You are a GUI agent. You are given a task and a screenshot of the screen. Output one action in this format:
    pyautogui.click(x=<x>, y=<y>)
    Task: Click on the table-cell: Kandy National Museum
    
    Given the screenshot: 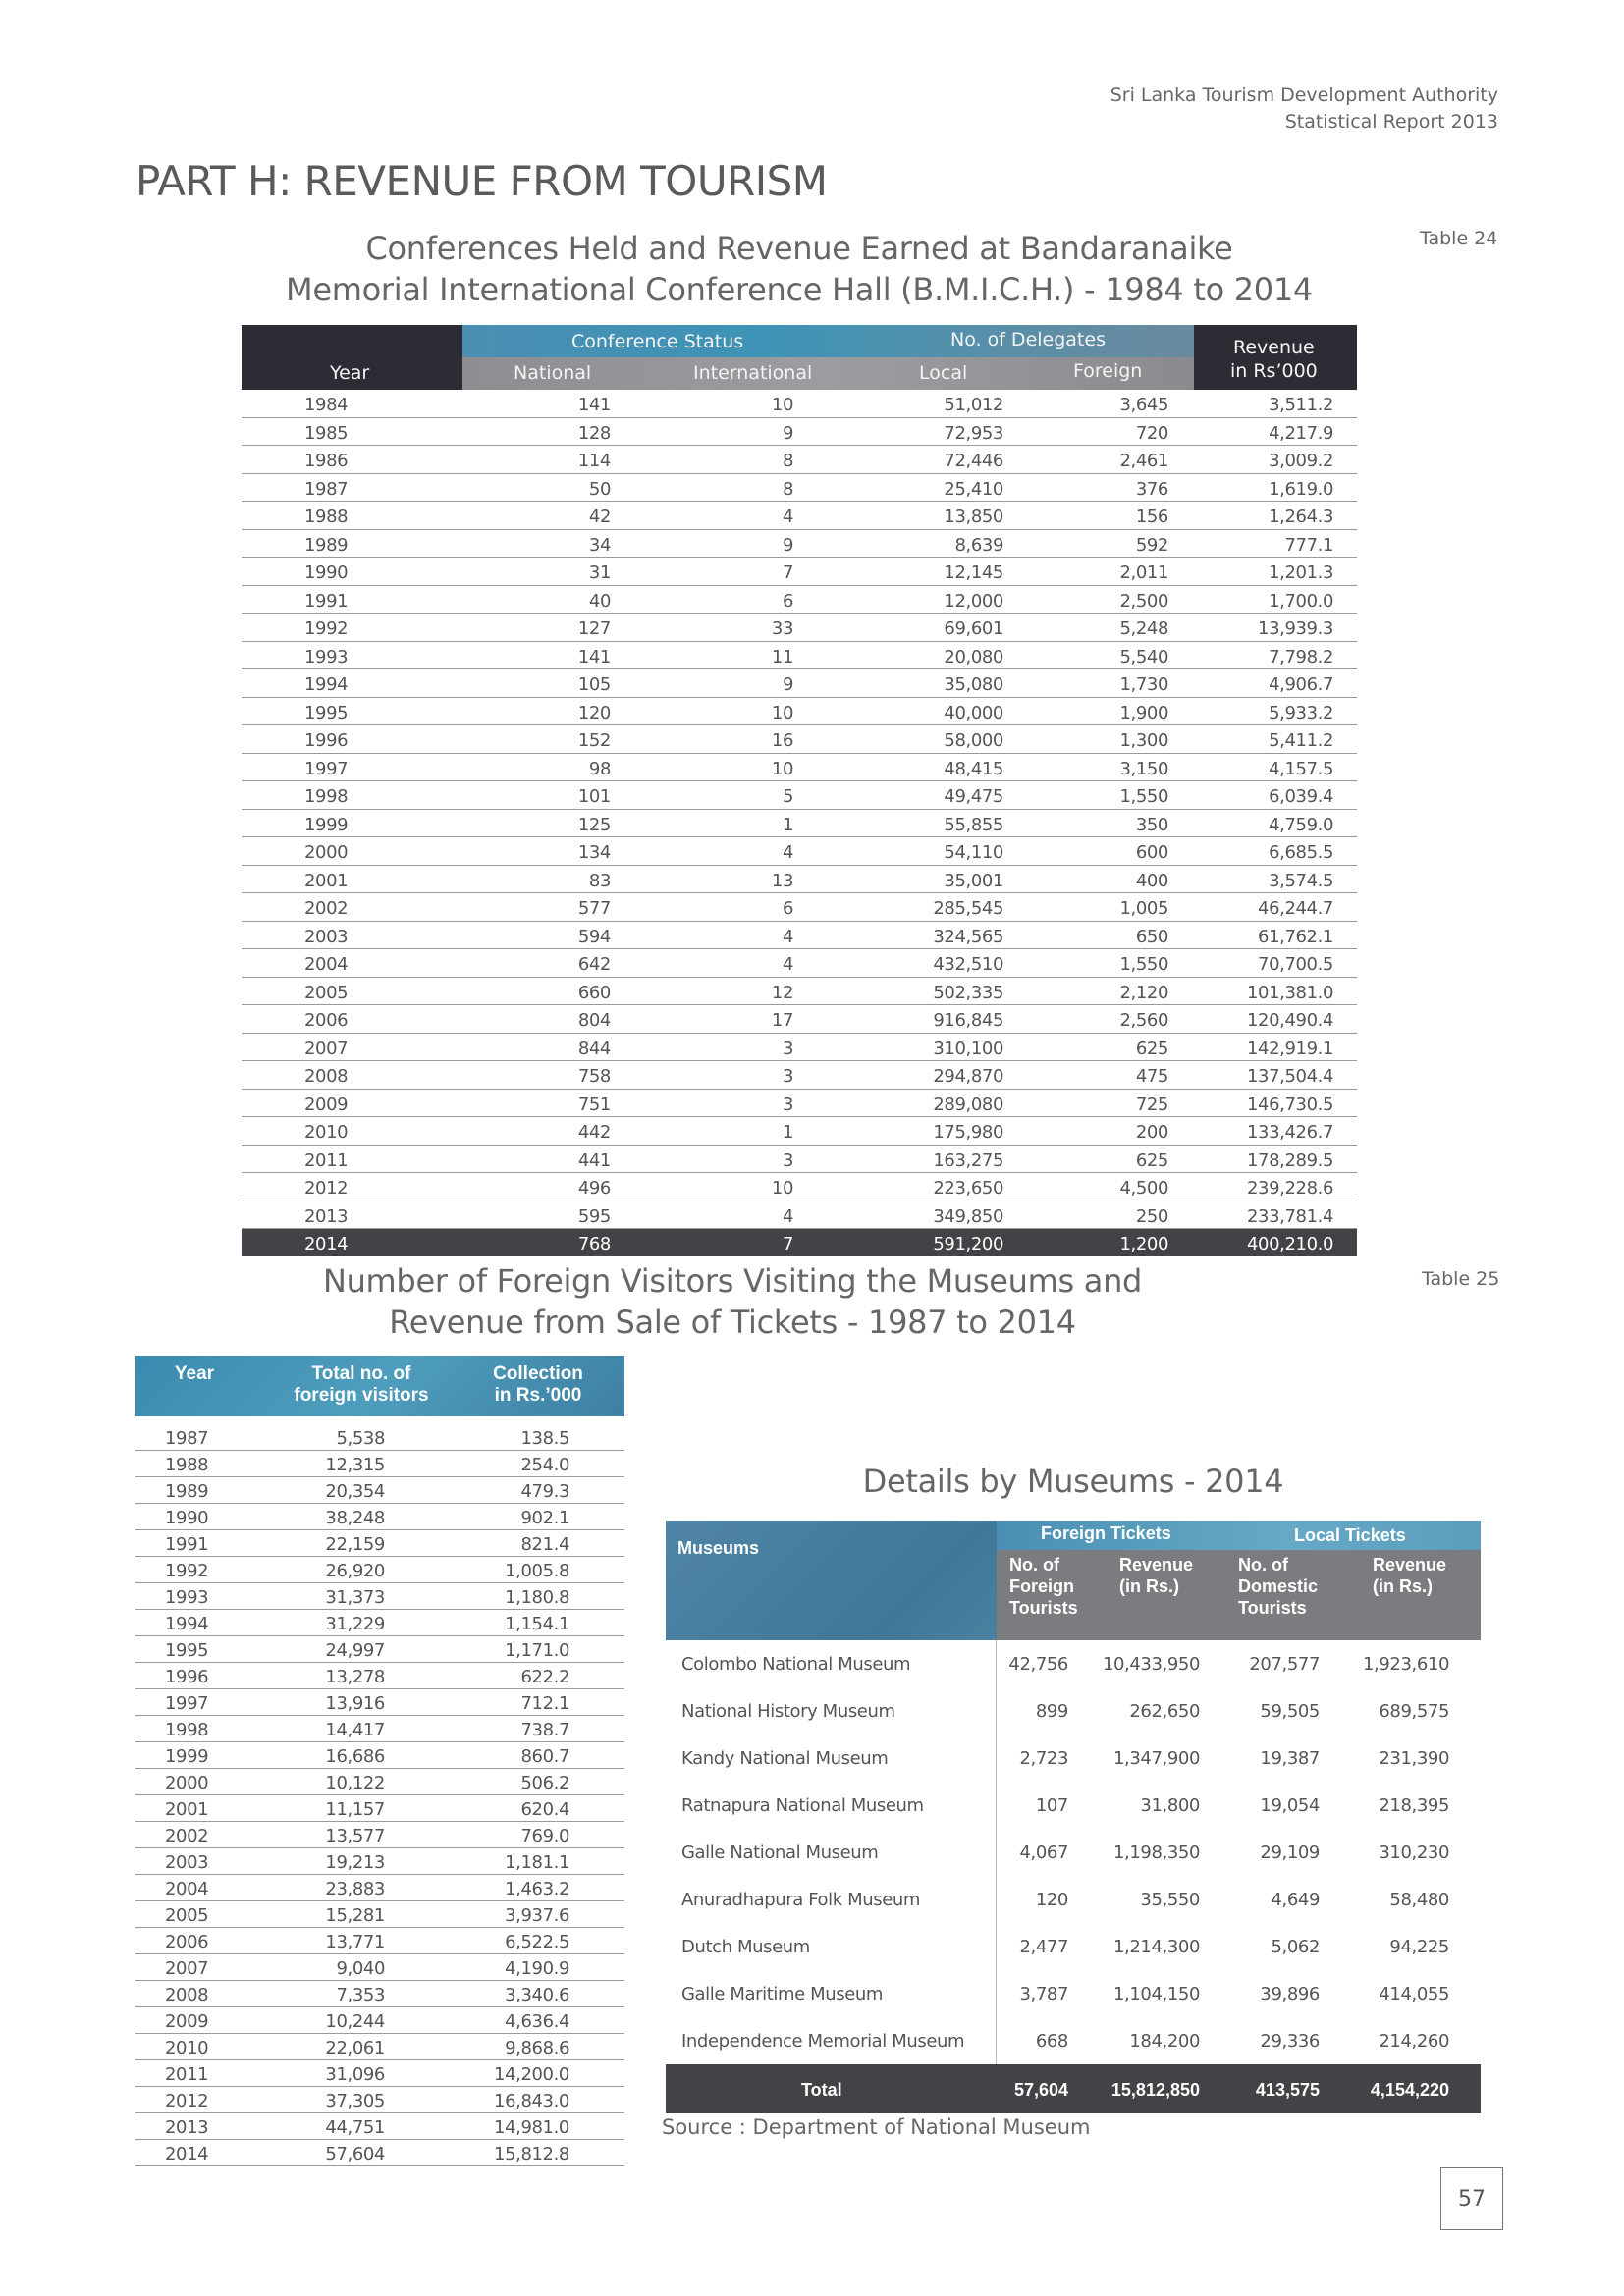 What is the action you would take?
    pyautogui.click(x=785, y=1758)
    